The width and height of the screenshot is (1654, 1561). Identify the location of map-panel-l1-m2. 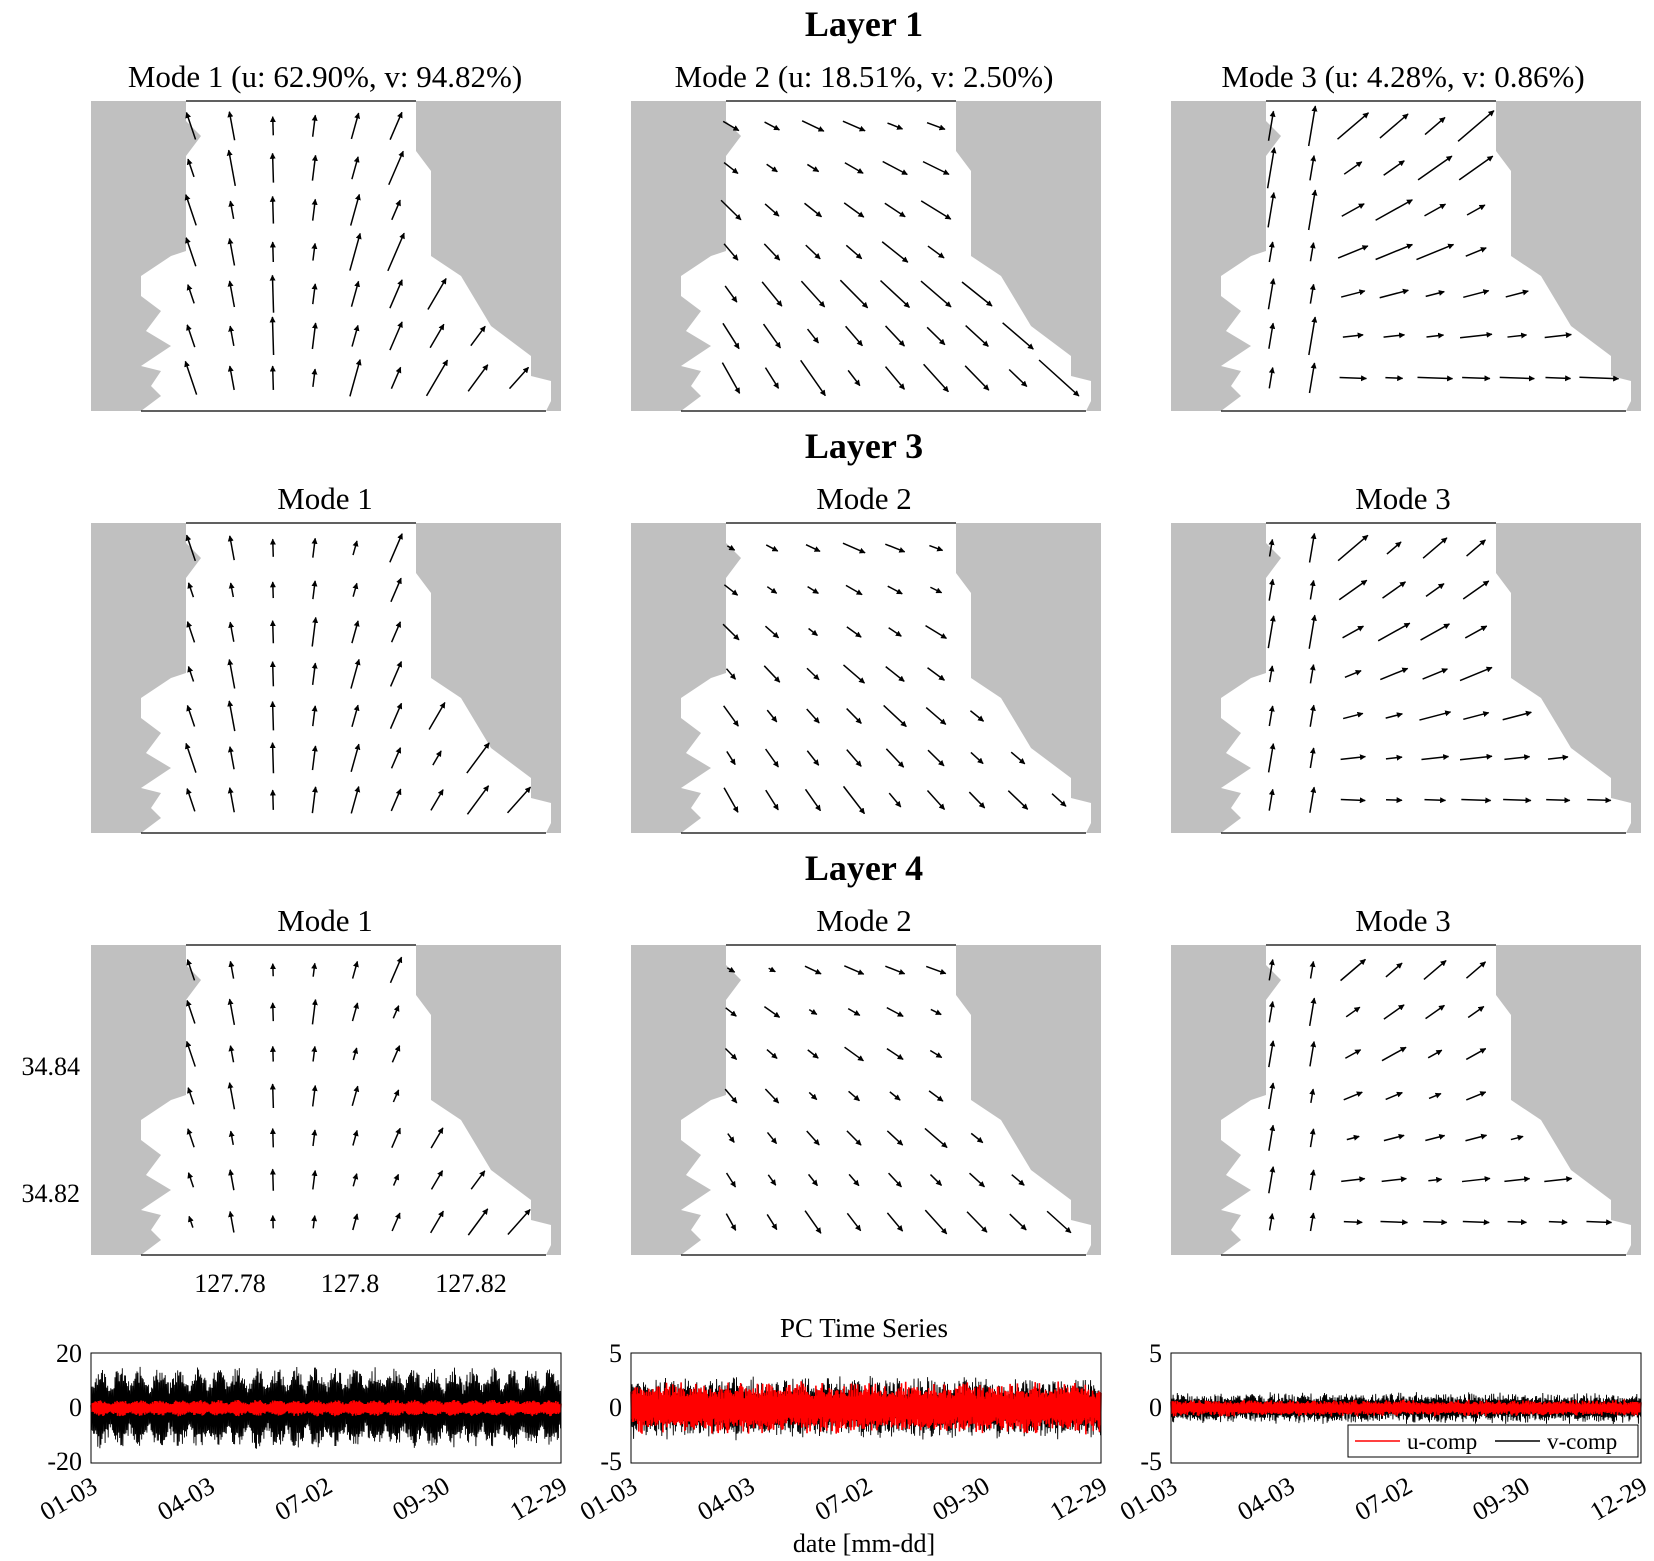
(866, 256).